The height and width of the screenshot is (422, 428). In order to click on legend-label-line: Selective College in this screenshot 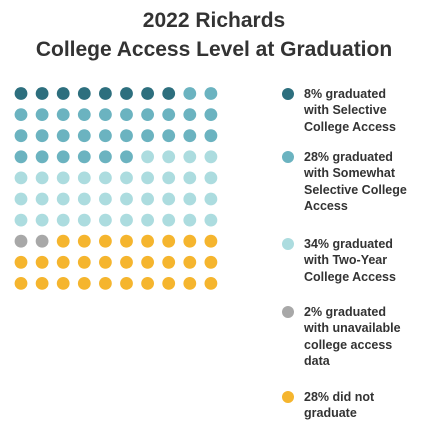, I will do `click(355, 189)`.